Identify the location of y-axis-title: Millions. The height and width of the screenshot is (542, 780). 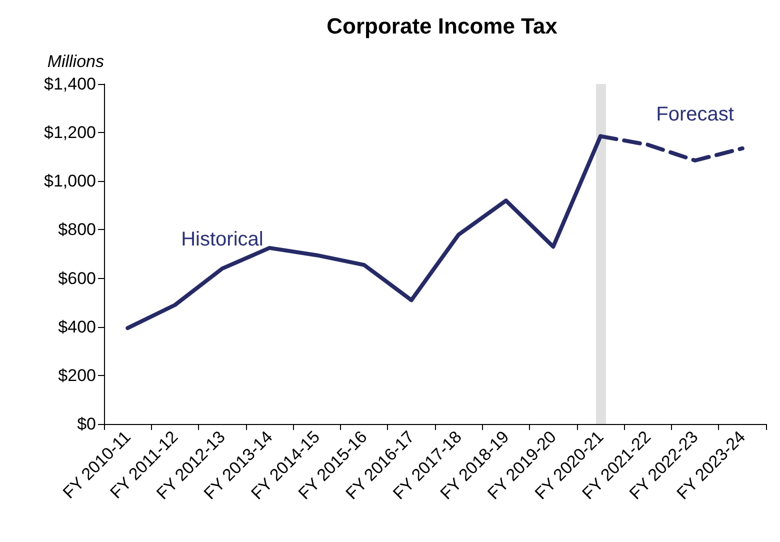
(75, 61).